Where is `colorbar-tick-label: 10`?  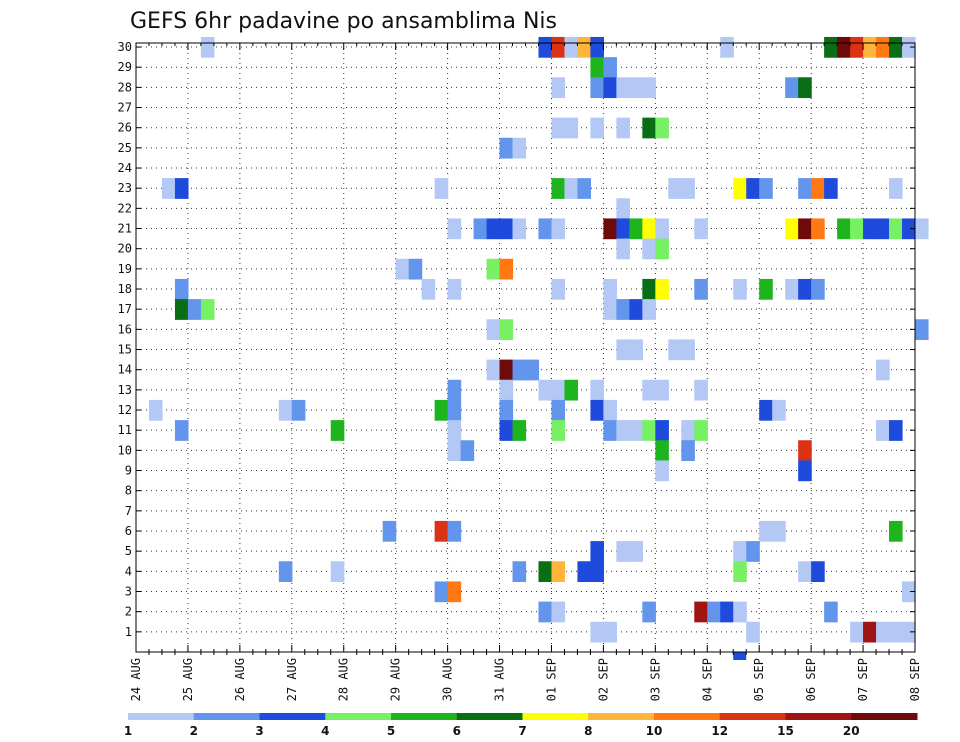
colorbar-tick-label: 10 is located at coordinates (654, 731).